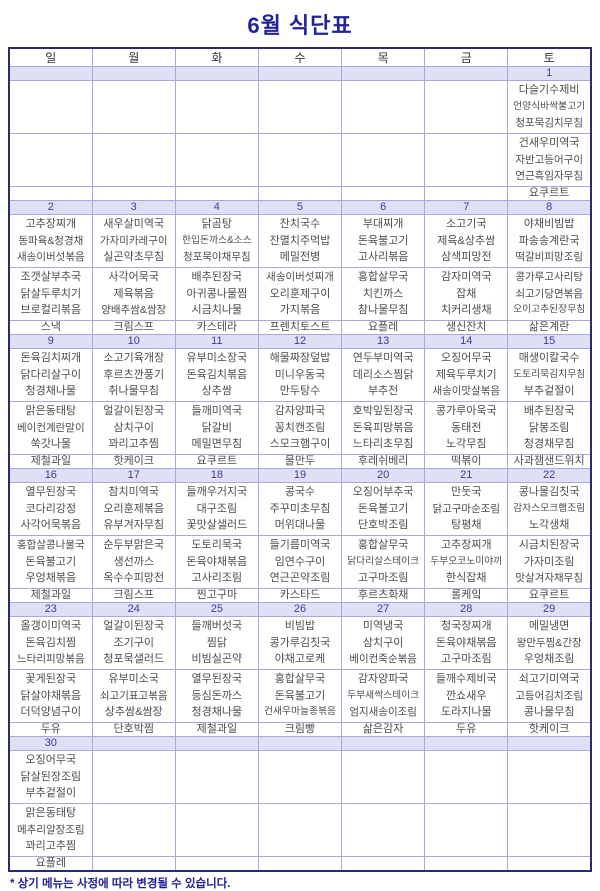 The height and width of the screenshot is (891, 600). Describe the element at coordinates (300, 508) in the screenshot. I see `menu-item: 주꾸미초무침` at that location.